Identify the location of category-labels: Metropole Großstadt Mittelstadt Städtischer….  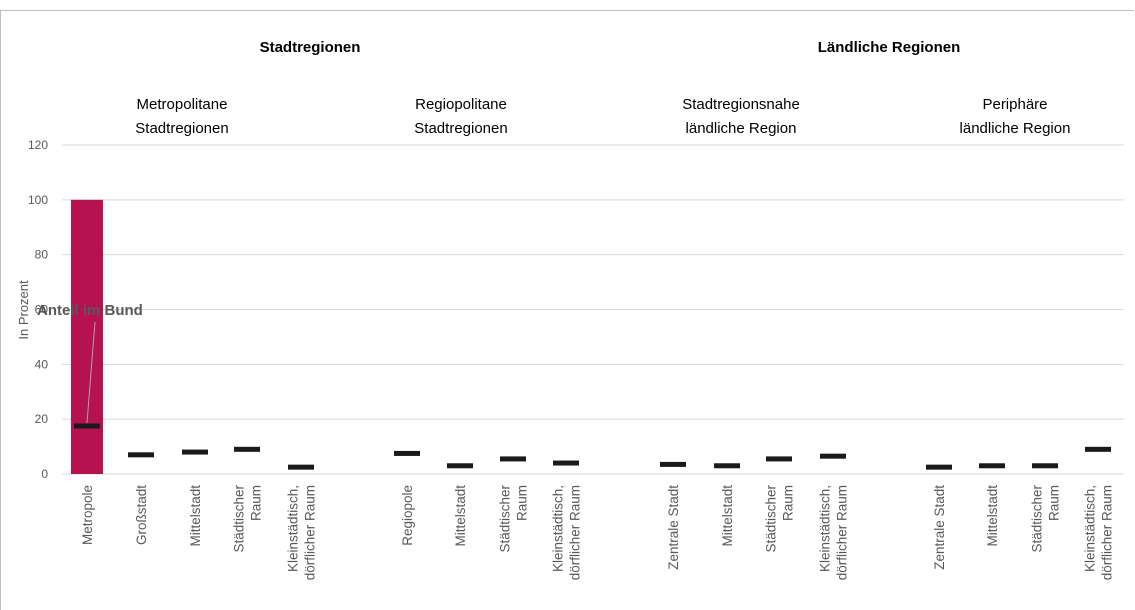
(597, 533).